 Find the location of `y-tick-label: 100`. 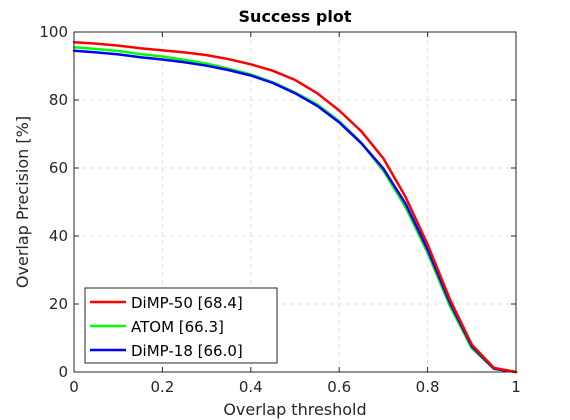

y-tick-label: 100 is located at coordinates (53, 32).